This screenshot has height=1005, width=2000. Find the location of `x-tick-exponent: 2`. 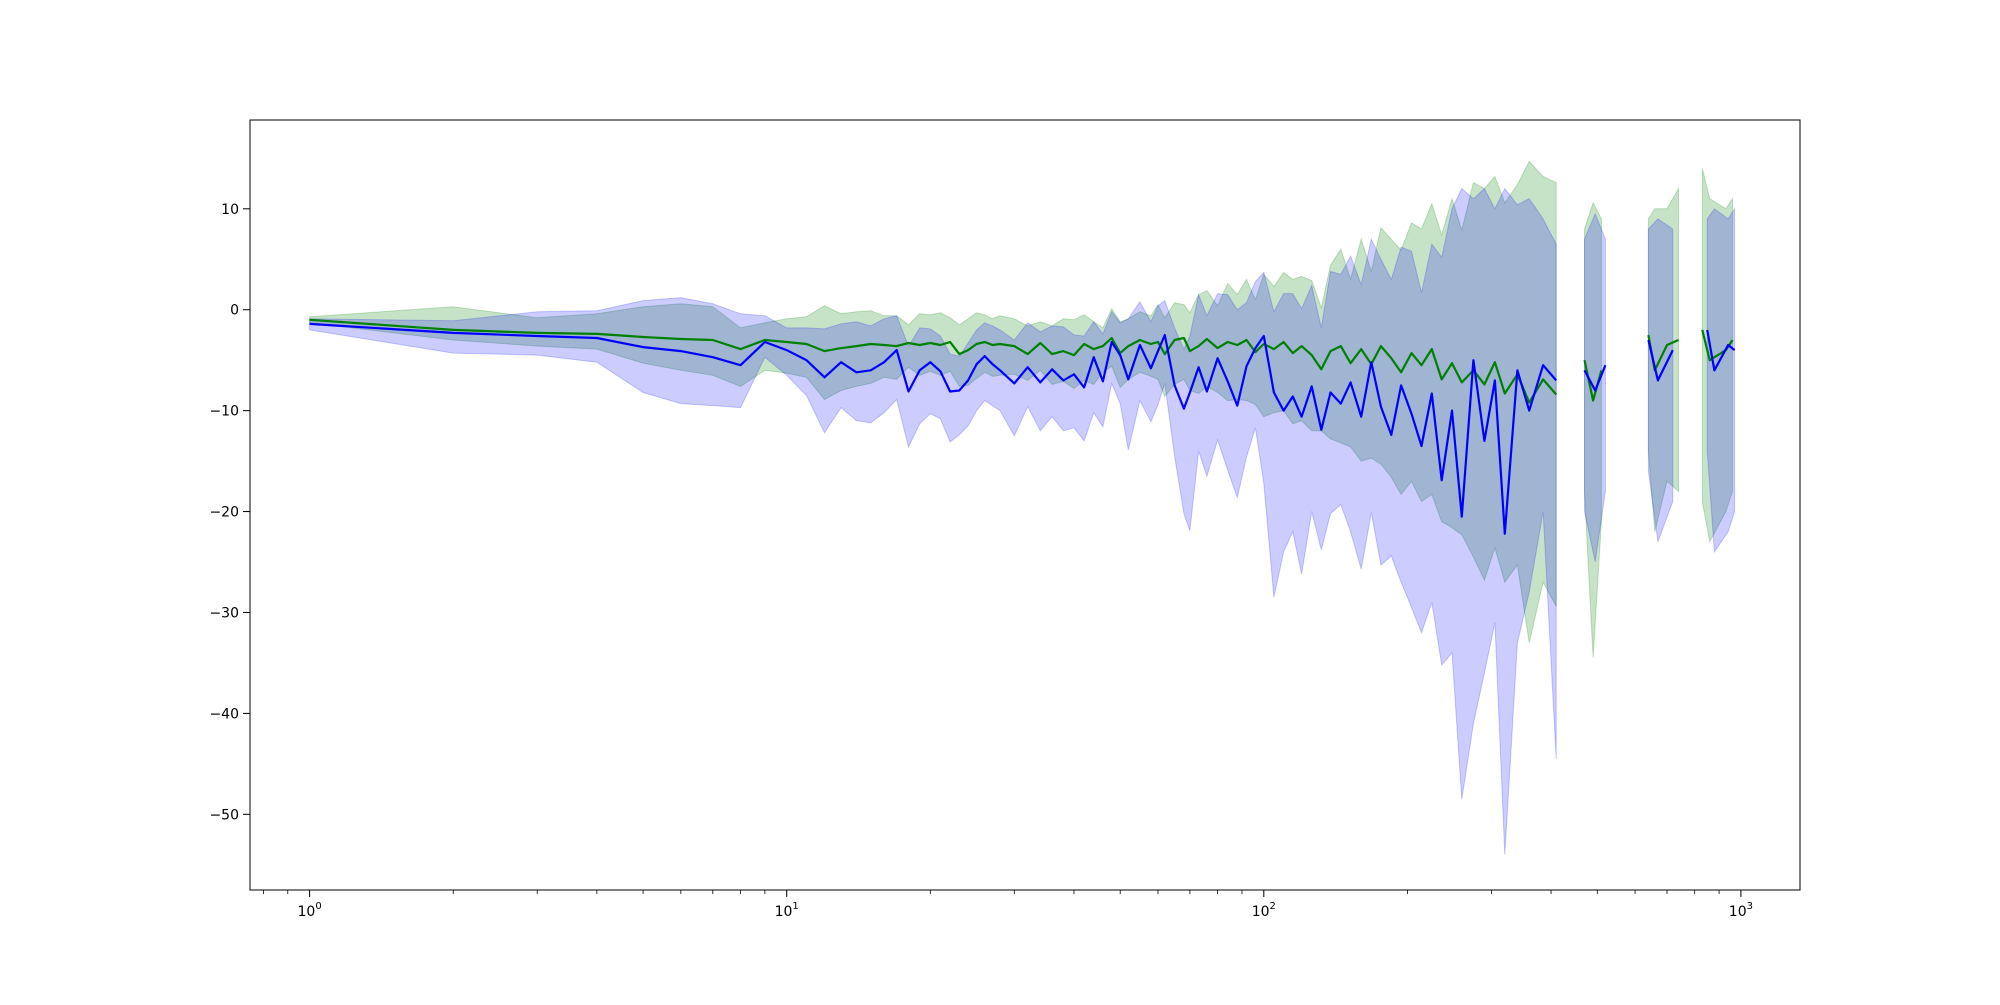

x-tick-exponent: 2 is located at coordinates (1273, 906).